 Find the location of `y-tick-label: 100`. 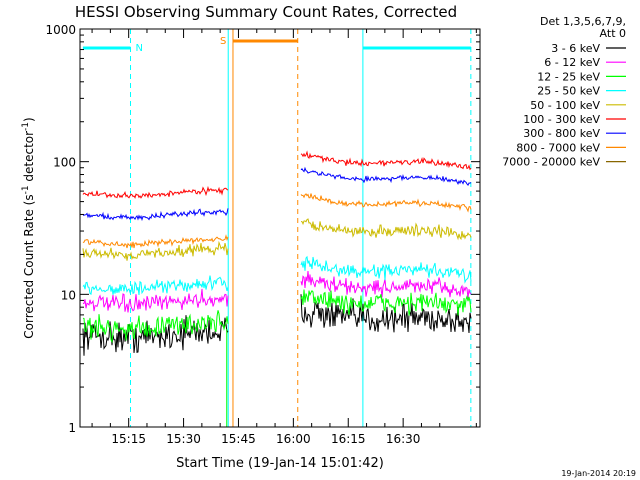

y-tick-label: 100 is located at coordinates (64, 163).